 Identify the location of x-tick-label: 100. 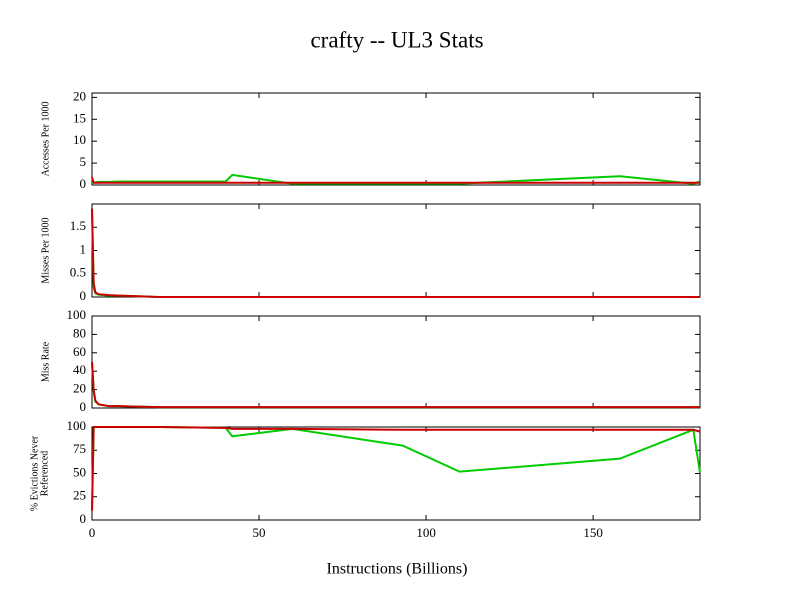
(426, 532).